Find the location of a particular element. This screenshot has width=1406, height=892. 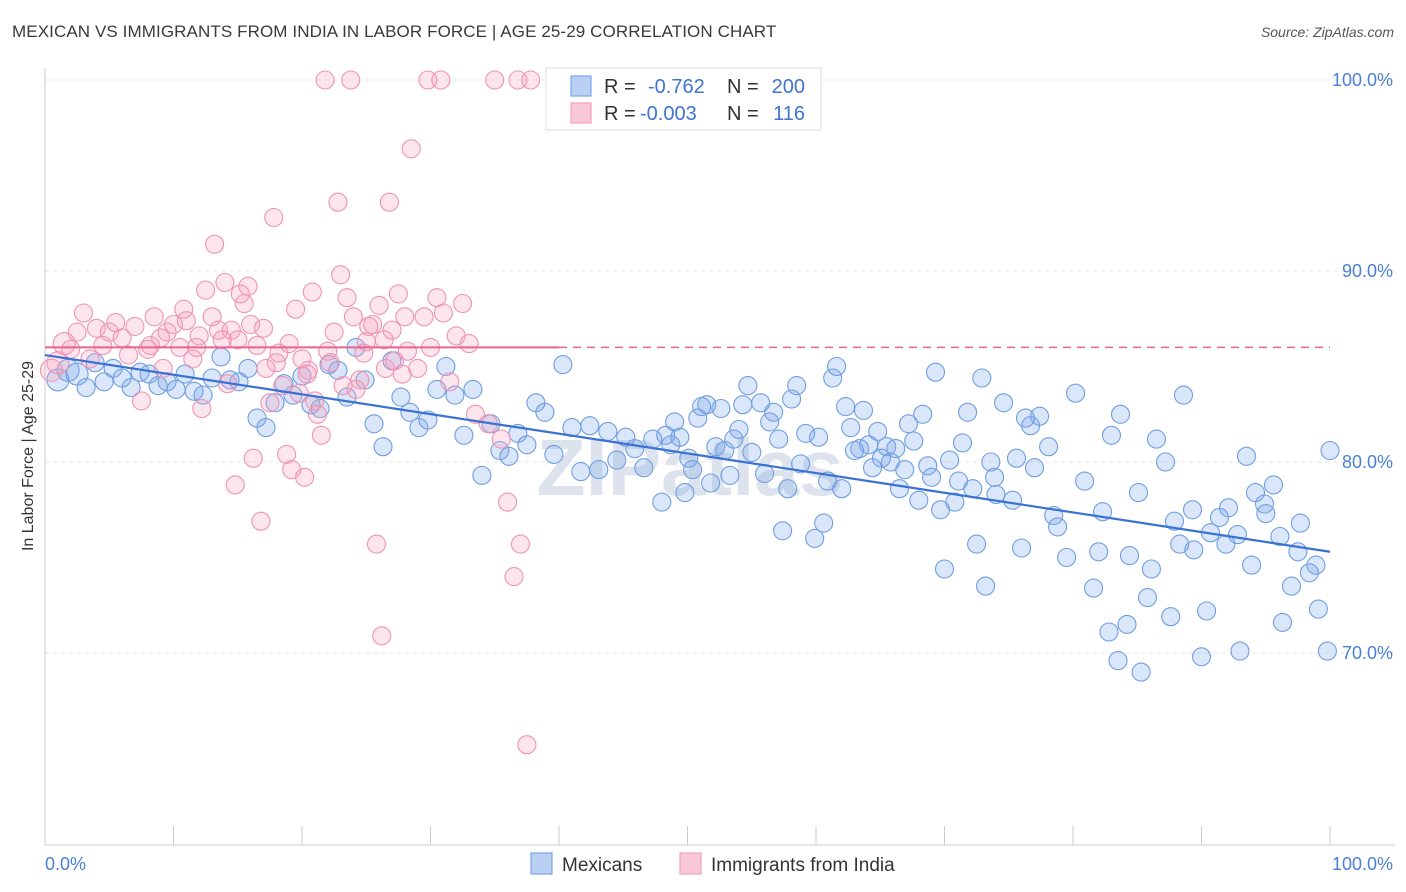

stats-legend: R = -0.762 N = 200 R = -0.003 N = 116 is located at coordinates (683, 99).